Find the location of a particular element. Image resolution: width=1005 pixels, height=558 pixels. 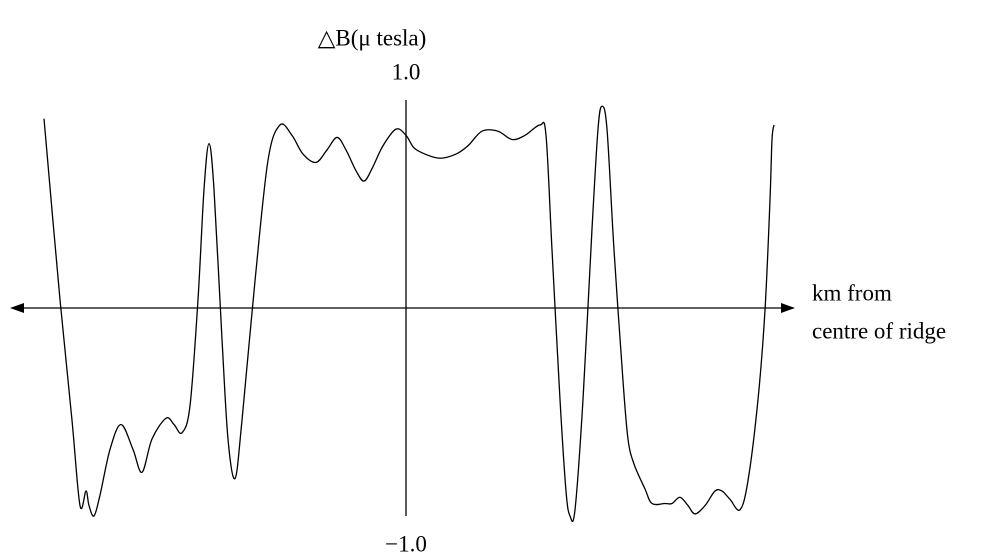

chart-title: △B(μ tesla) is located at coordinates (372, 37).